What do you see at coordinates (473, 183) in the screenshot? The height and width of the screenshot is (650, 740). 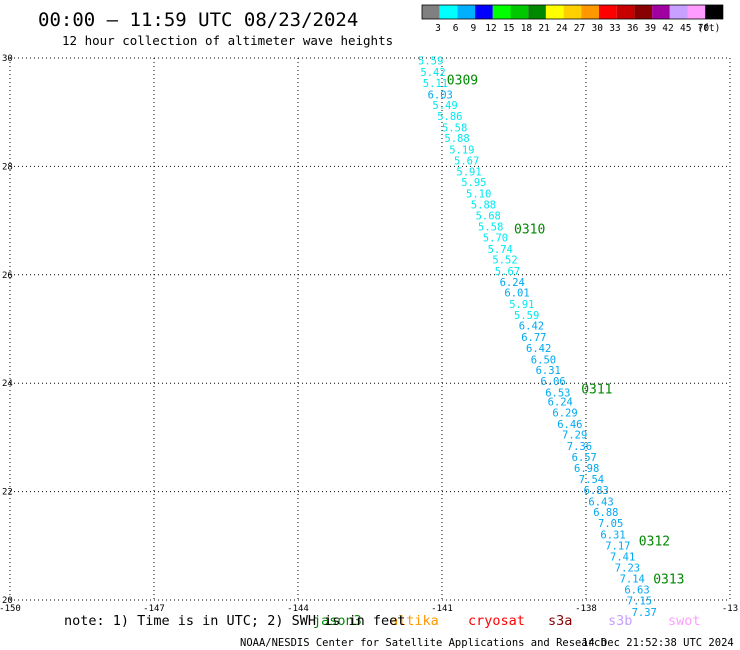 I see `wave-height-label: 5.95` at bounding box center [473, 183].